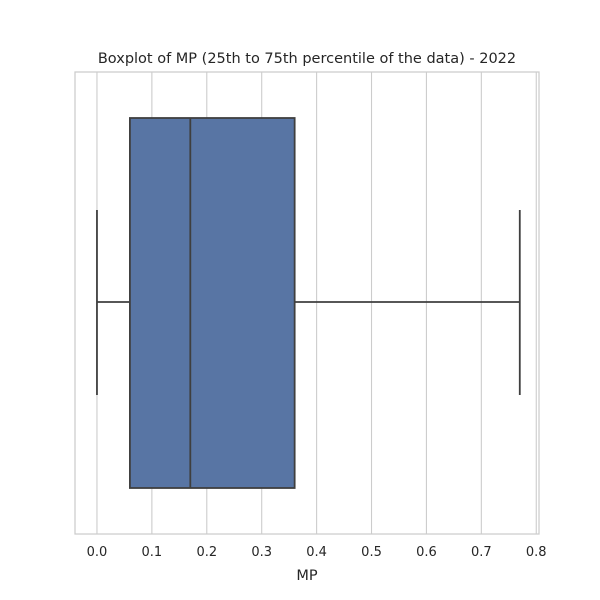 The height and width of the screenshot is (600, 600). What do you see at coordinates (261, 552) in the screenshot?
I see `x-tick-label-3: 0.3` at bounding box center [261, 552].